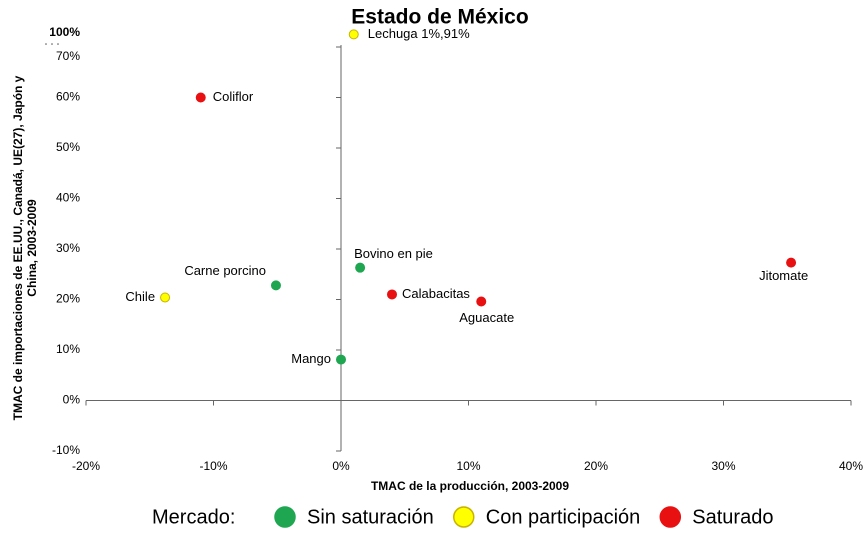  Describe the element at coordinates (596, 466) in the screenshot. I see `x-tick-label: 20%` at that location.